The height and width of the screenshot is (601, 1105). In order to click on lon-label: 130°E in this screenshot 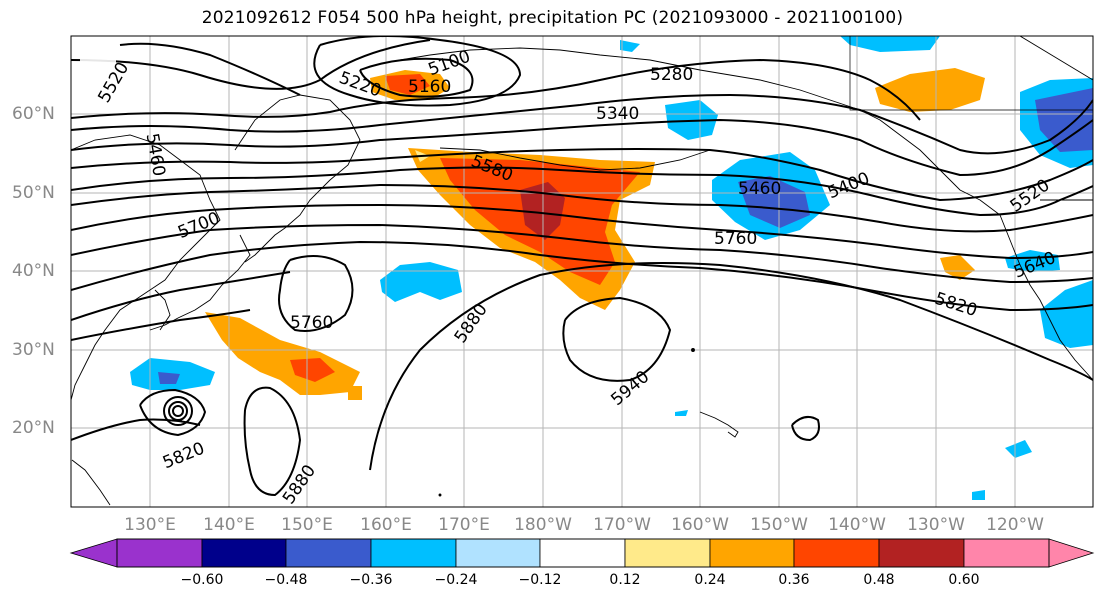, I will do `click(150, 525)`.